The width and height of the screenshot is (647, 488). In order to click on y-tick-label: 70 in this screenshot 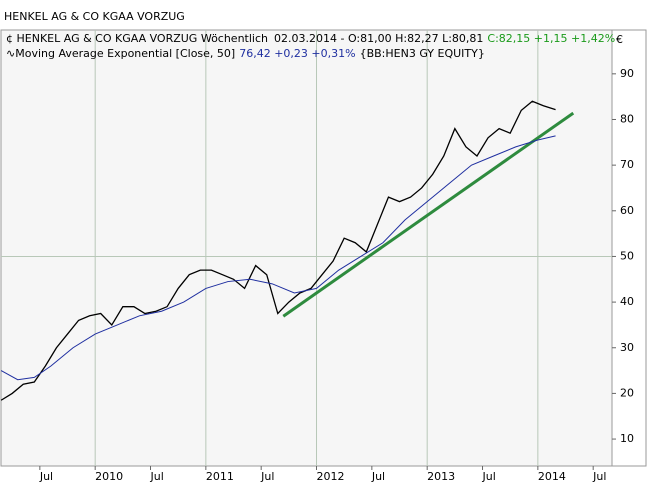, I will do `click(627, 164)`.